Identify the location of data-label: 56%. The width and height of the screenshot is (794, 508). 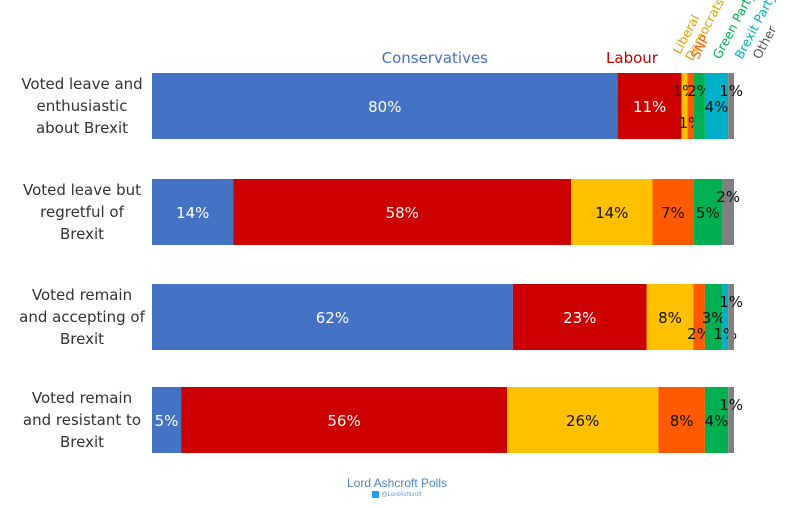
(343, 421).